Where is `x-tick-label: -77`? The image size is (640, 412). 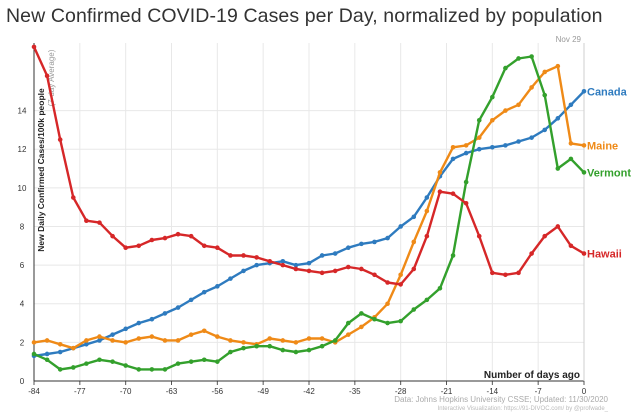
x-tick-label: -77 is located at coordinates (80, 391).